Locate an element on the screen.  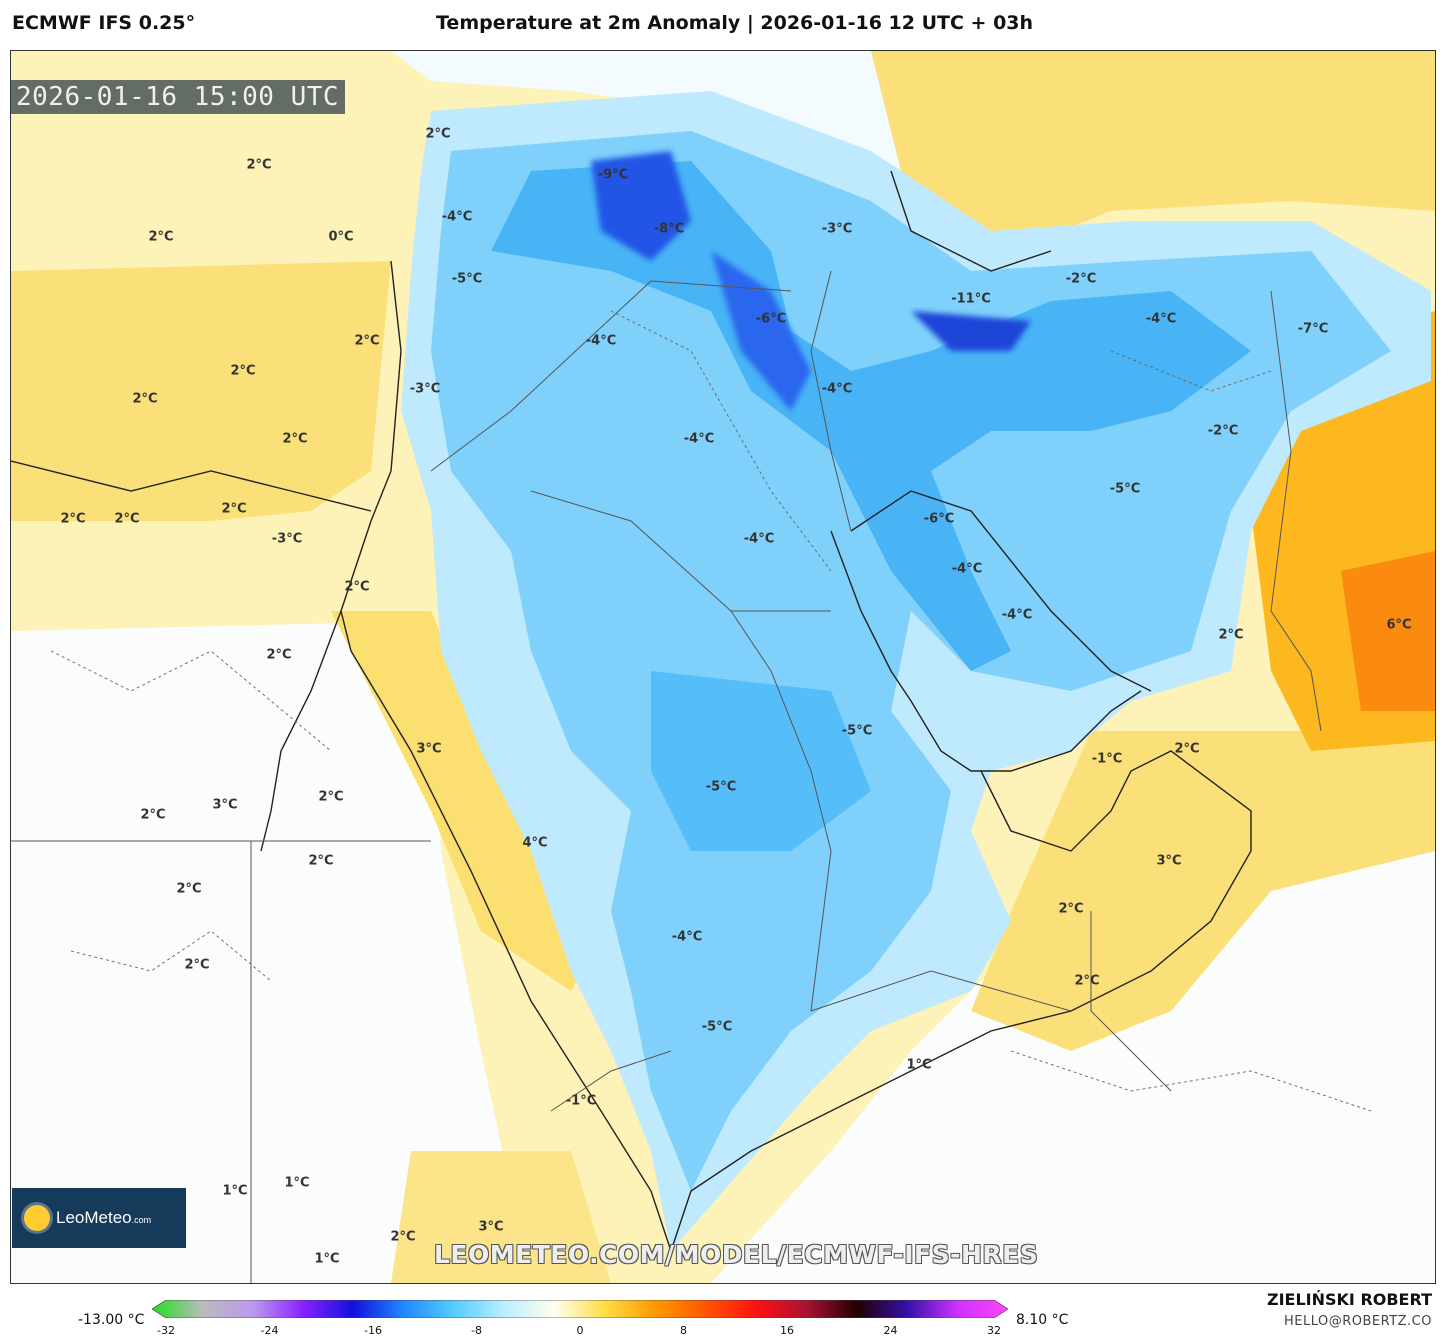
colorbar-tick: -8 is located at coordinates (476, 1330).